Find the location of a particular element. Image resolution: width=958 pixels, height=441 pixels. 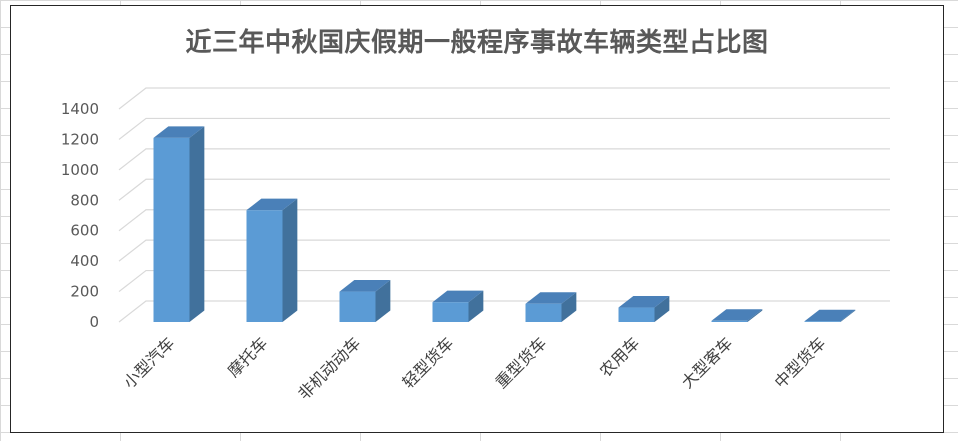

y-tick-label: 600 is located at coordinates (84, 231).